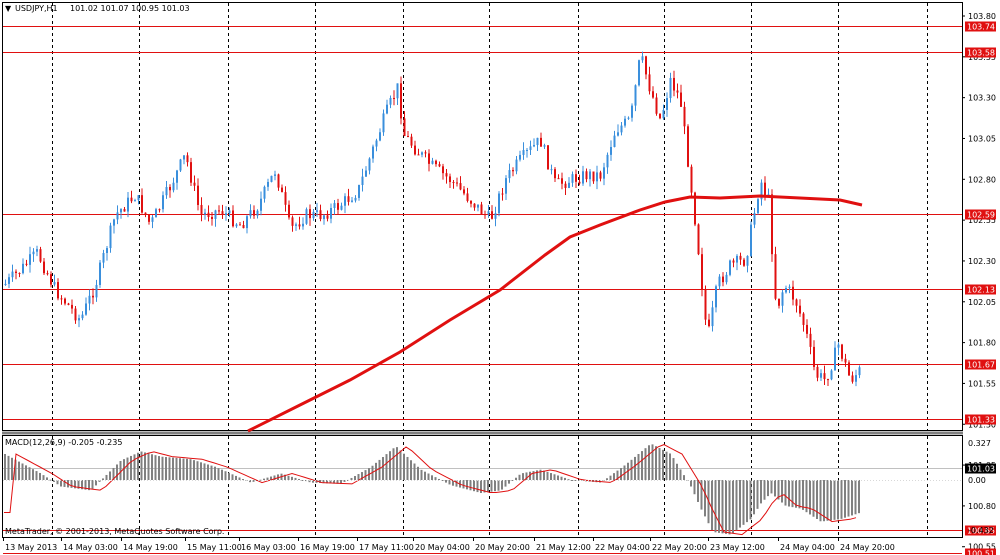 The height and width of the screenshot is (555, 1000). I want to click on level-tag-label: 100.65, so click(981, 531).